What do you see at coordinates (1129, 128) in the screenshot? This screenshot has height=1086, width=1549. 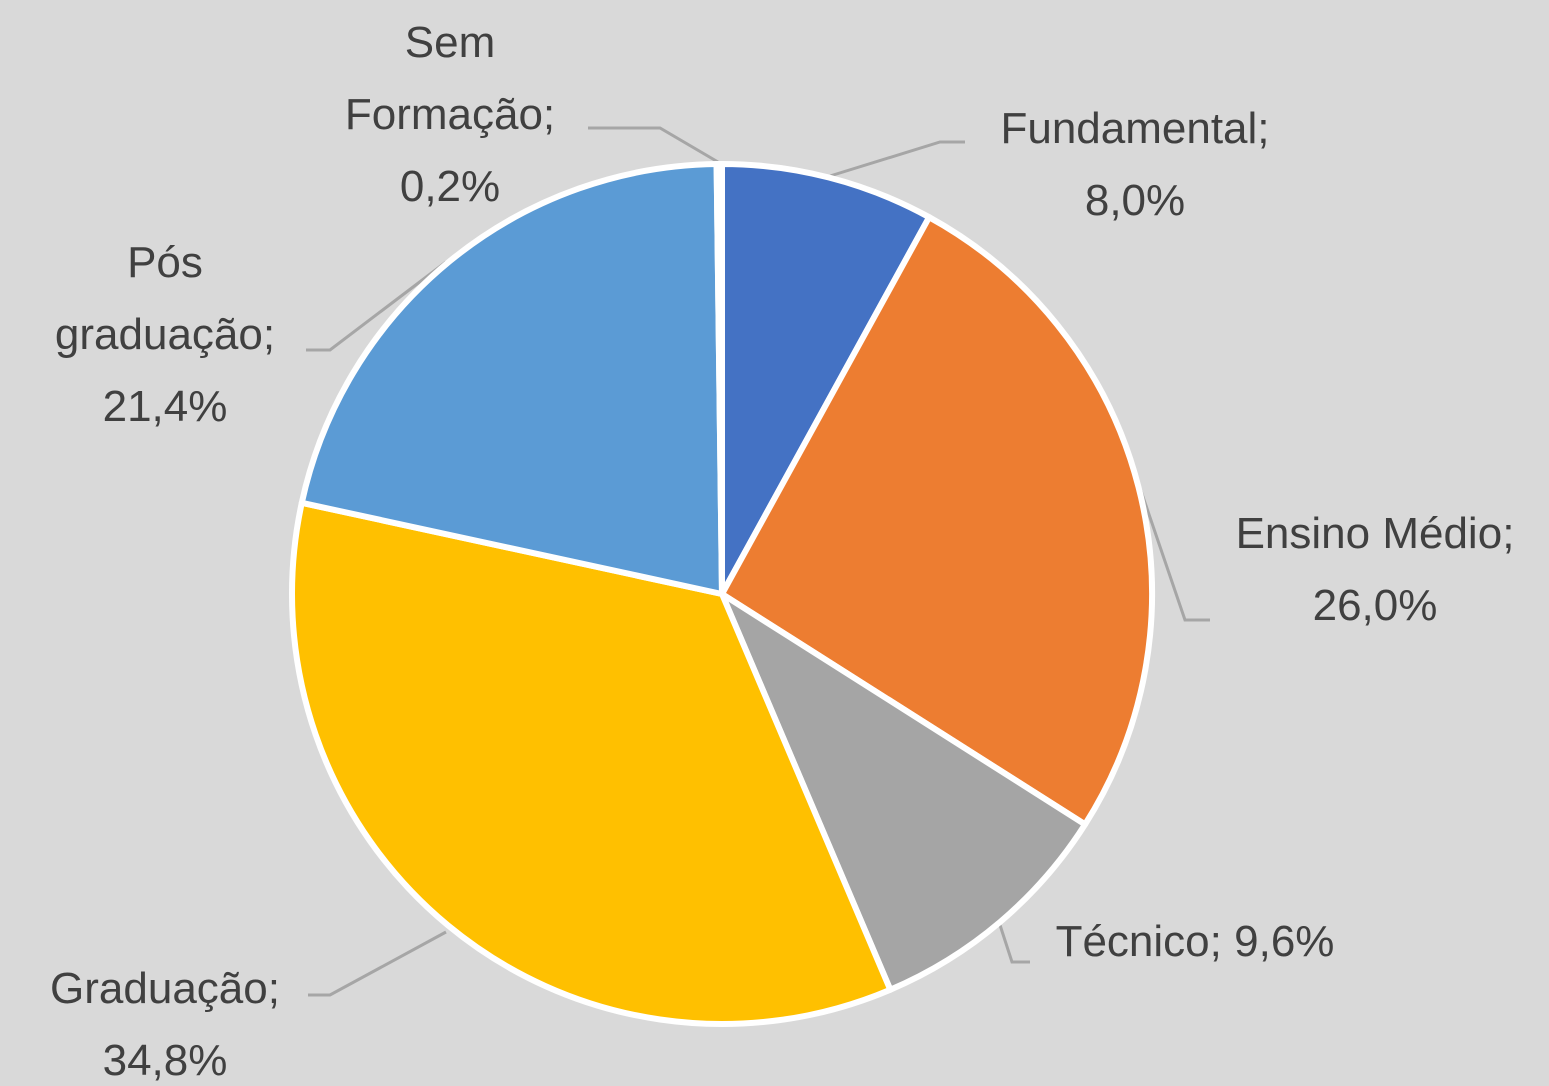 I see `label-category: Fundamental` at bounding box center [1129, 128].